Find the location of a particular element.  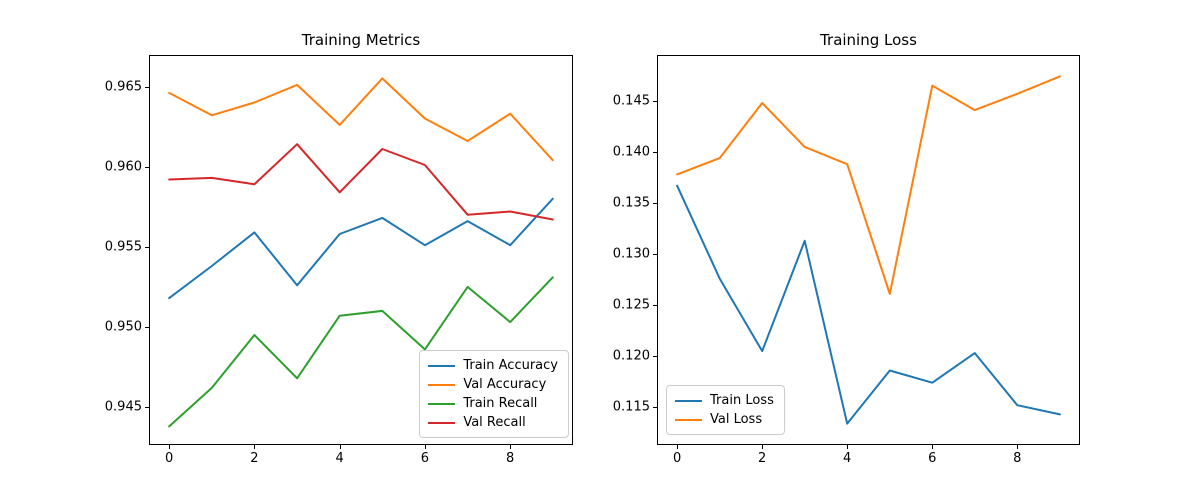

legend-item-train-recall: Train Recall is located at coordinates (493, 403).